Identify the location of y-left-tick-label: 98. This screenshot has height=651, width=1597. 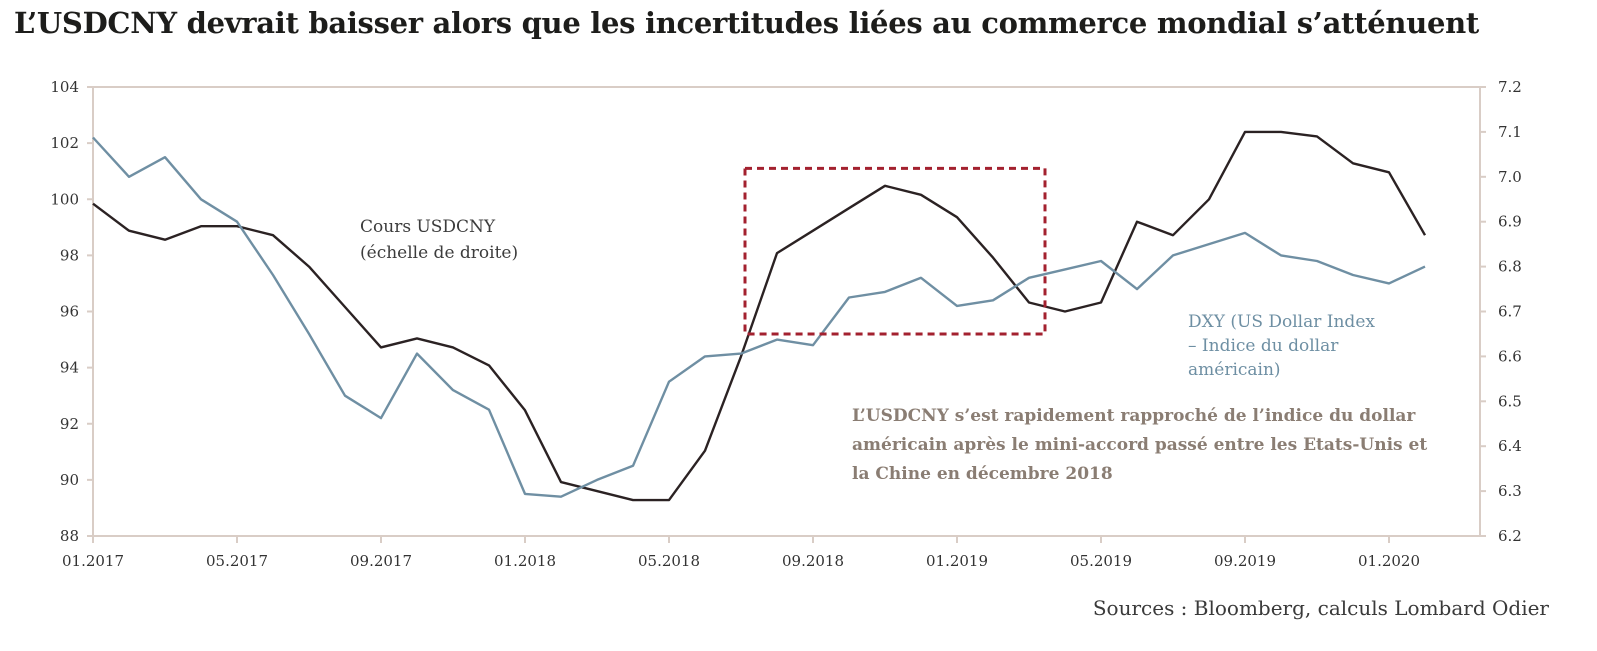
(69, 255).